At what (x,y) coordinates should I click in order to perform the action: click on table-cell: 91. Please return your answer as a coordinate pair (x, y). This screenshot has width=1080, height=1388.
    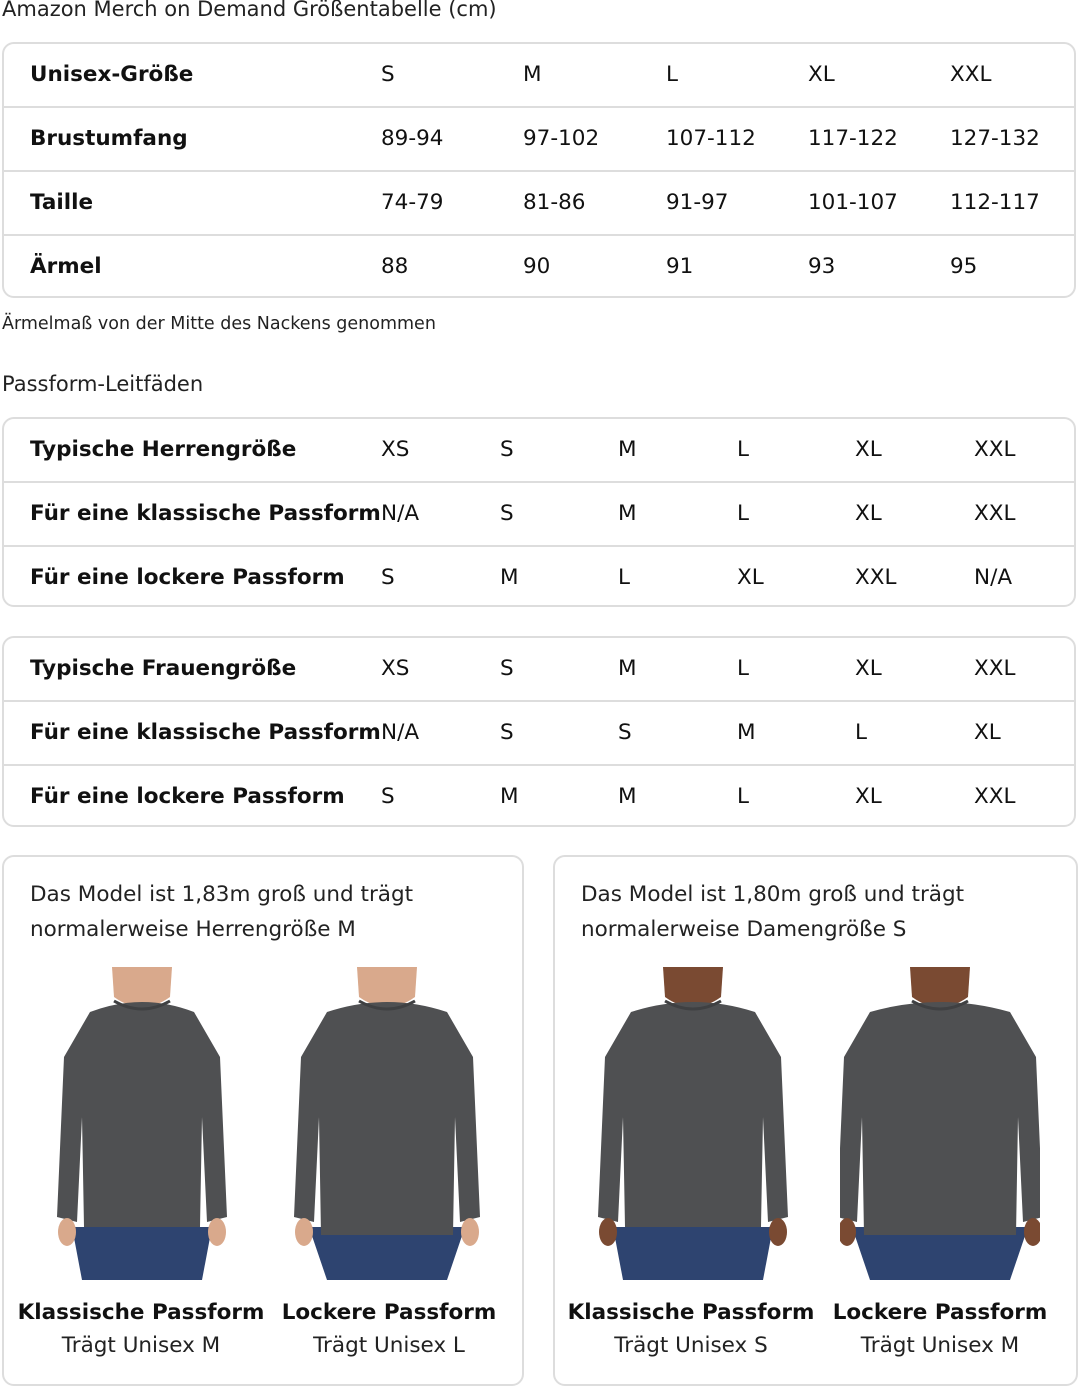
    Looking at the image, I should click on (680, 266).